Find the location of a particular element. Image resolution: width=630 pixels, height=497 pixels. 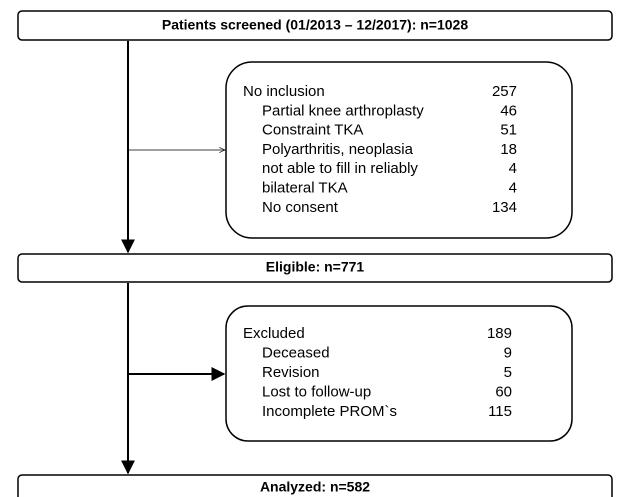

group-title: No inclusion is located at coordinates (284, 91).